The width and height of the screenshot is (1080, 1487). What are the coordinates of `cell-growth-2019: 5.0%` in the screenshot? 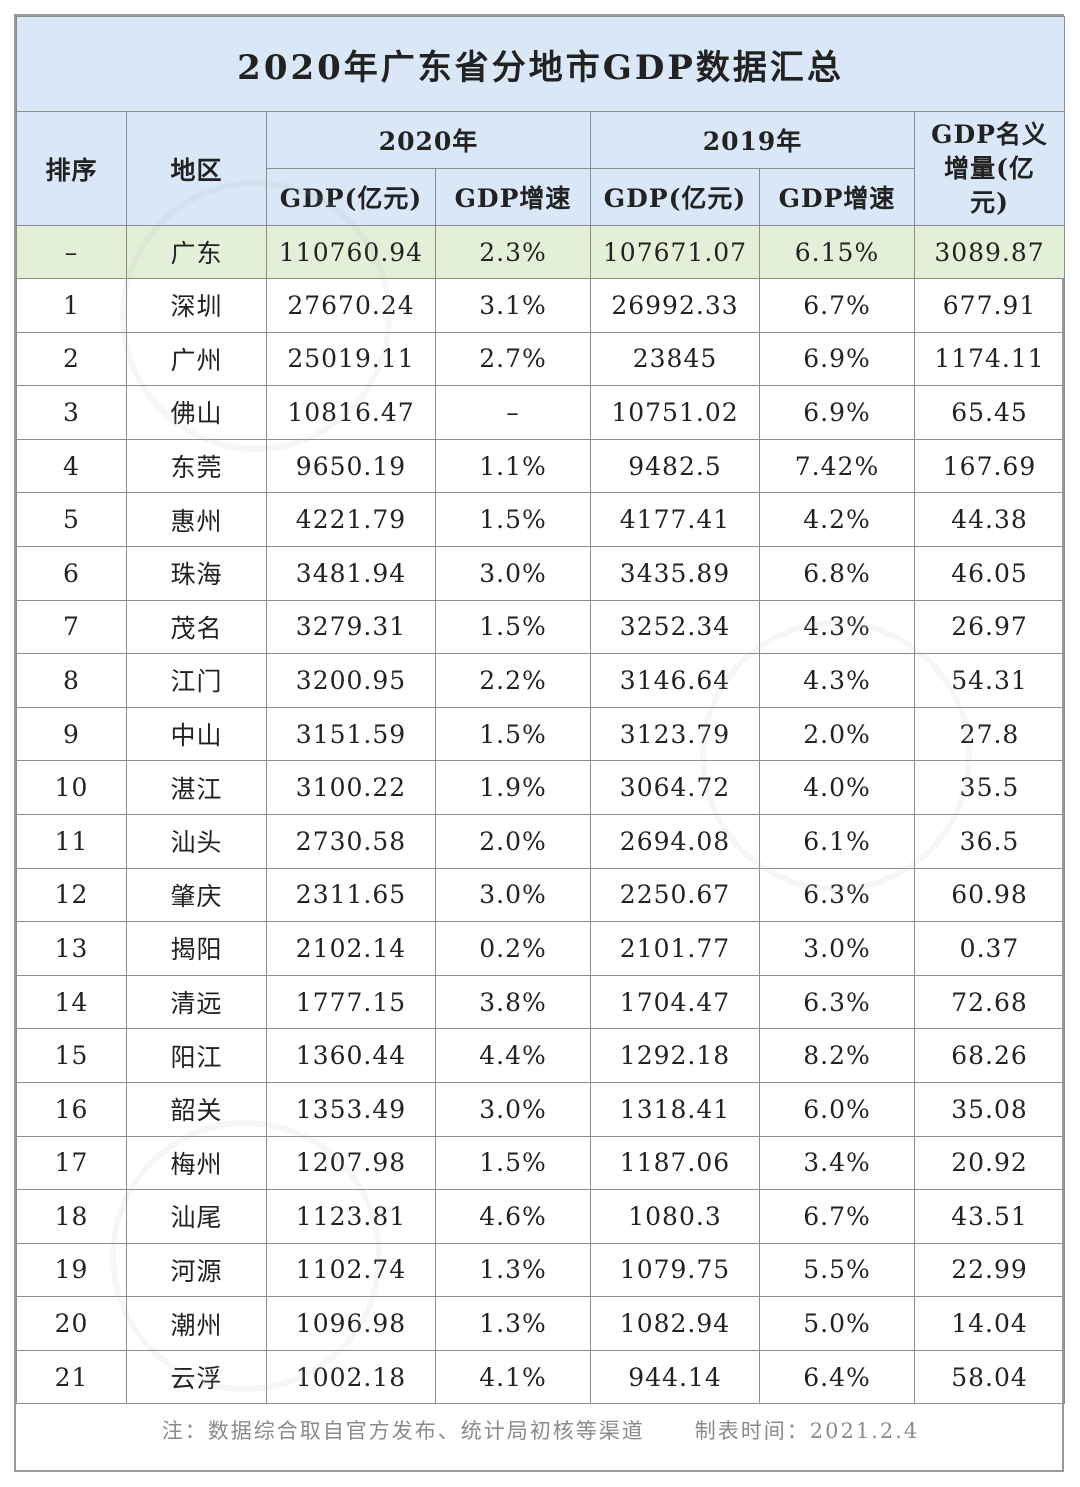 It's located at (837, 1323).